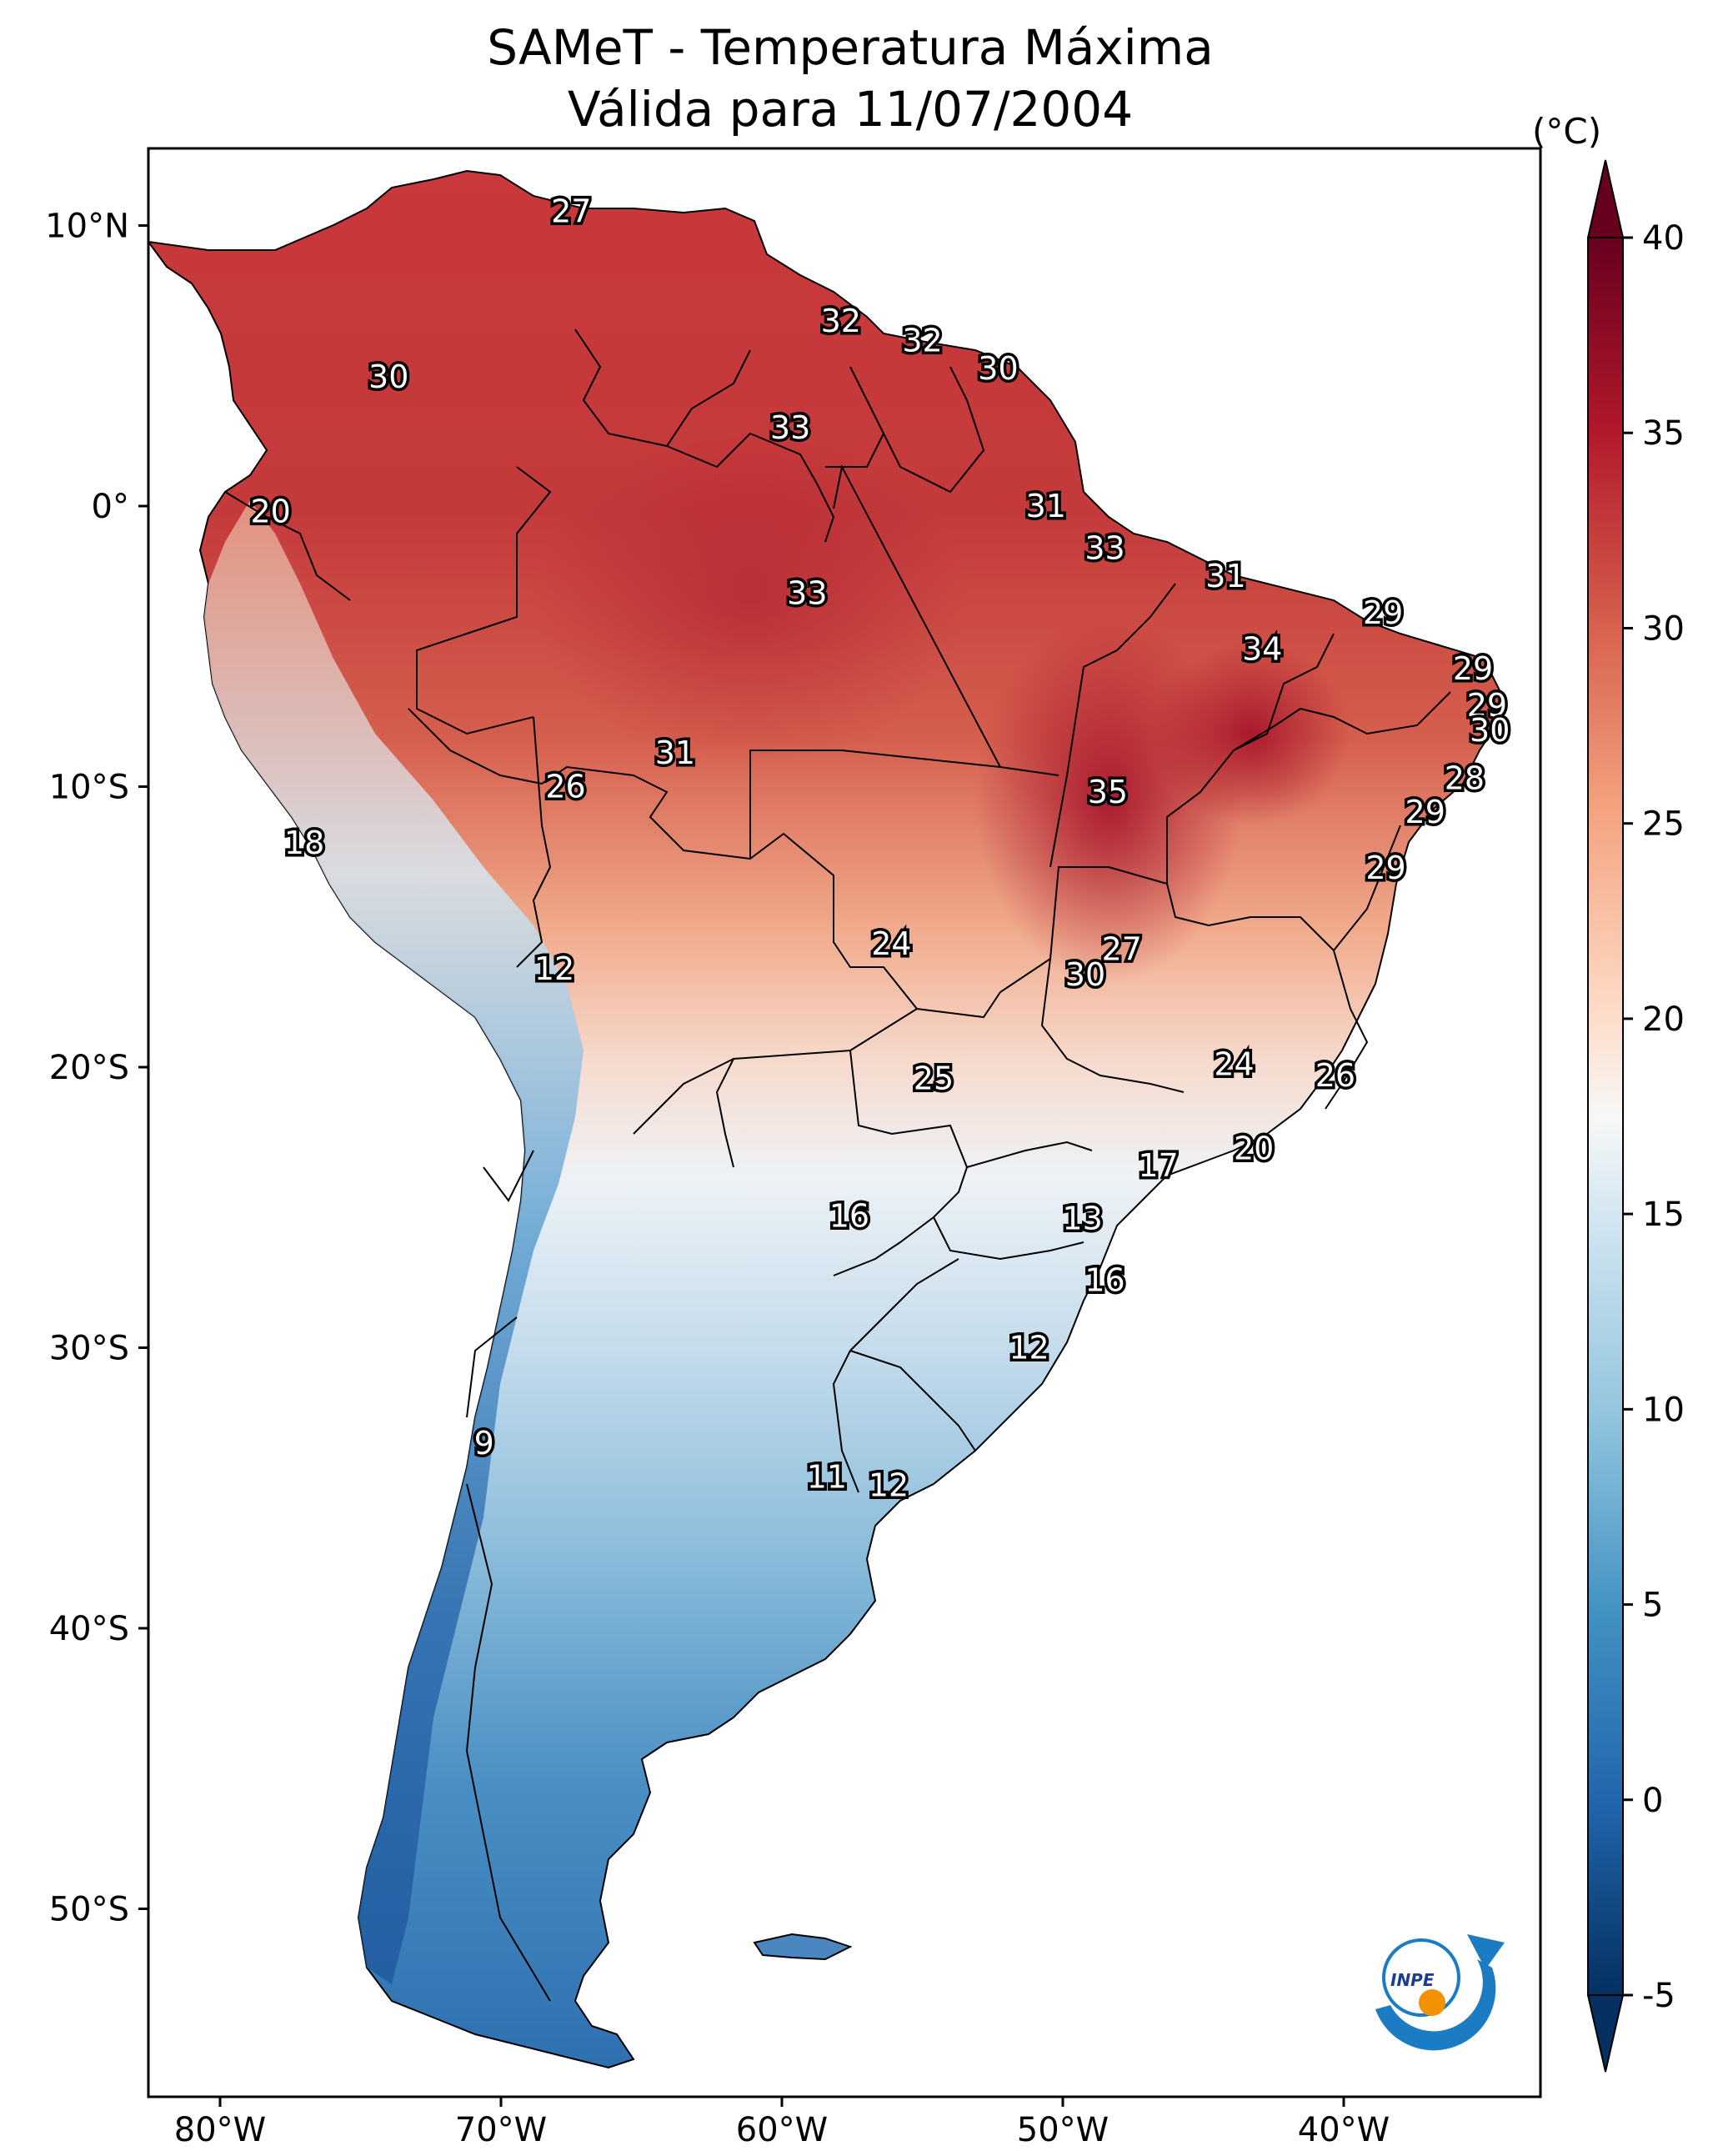 The width and height of the screenshot is (1723, 2156). Describe the element at coordinates (1663, 1410) in the screenshot. I see `colorbar-tick-label: 10` at that location.